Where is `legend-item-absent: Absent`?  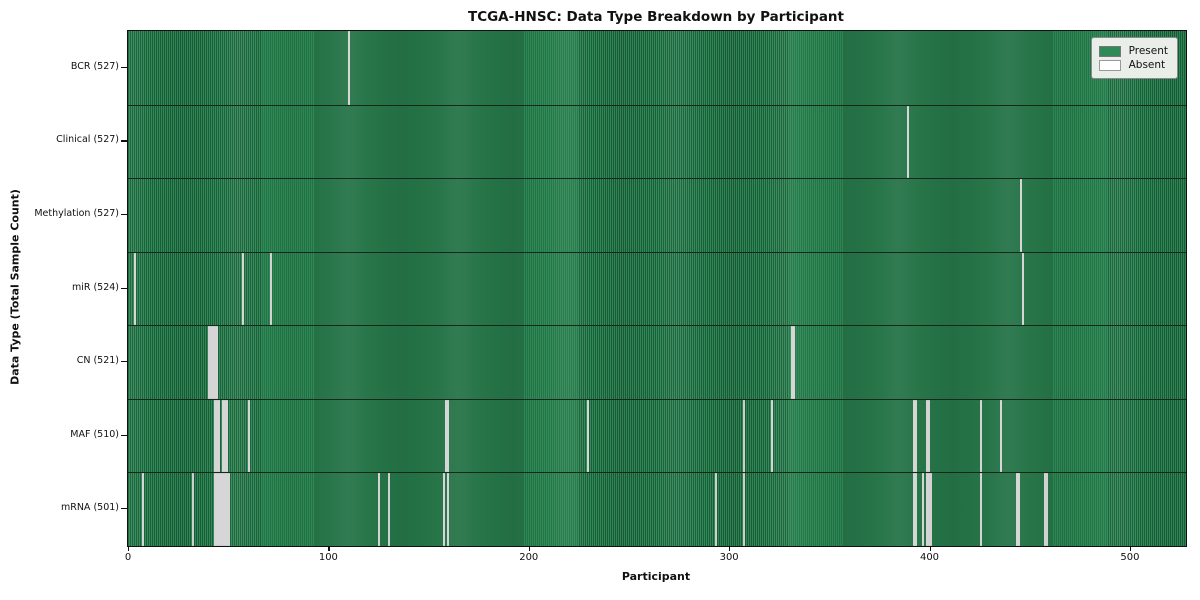 legend-item-absent: Absent is located at coordinates (1133, 65).